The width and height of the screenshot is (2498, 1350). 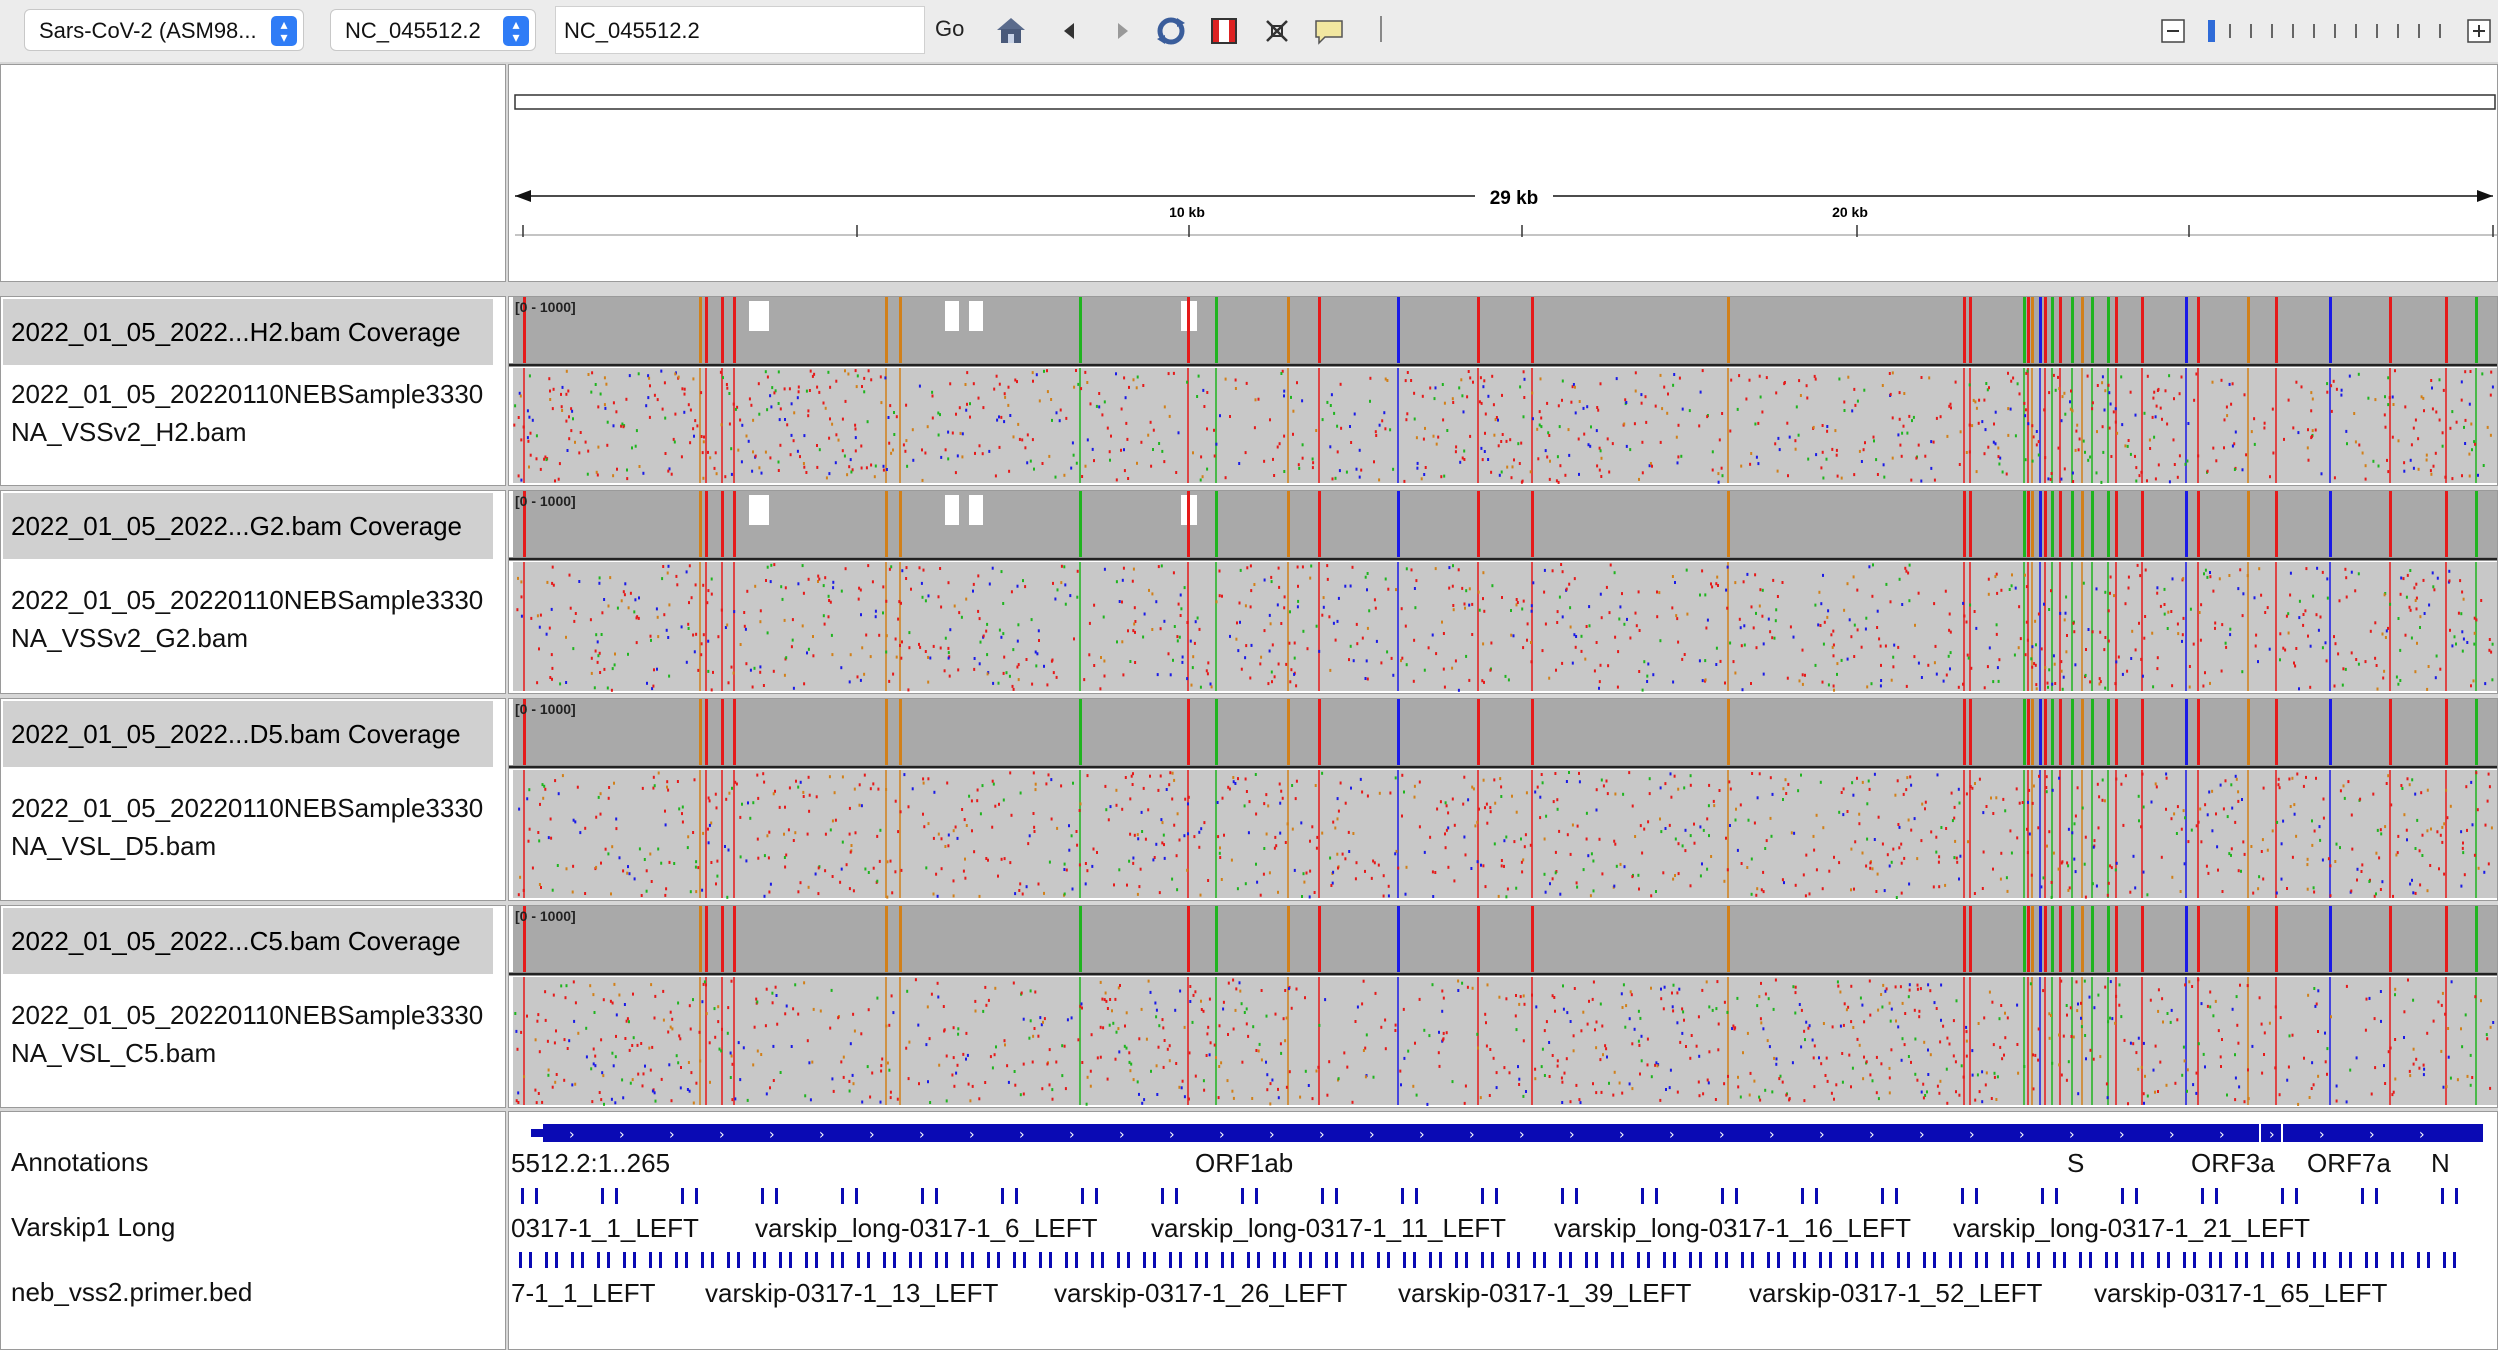 I want to click on bam-track-name-line2: NA_VSL_D5.bam, so click(x=114, y=846).